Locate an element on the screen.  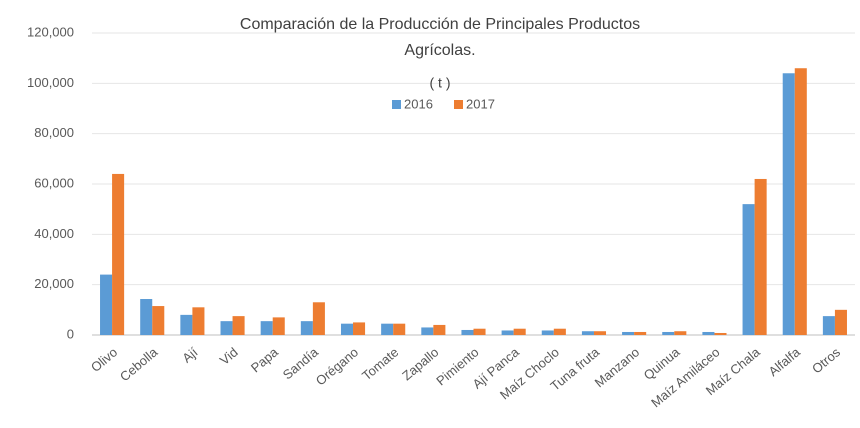
x-tick-label: Ají is located at coordinates (190, 354).